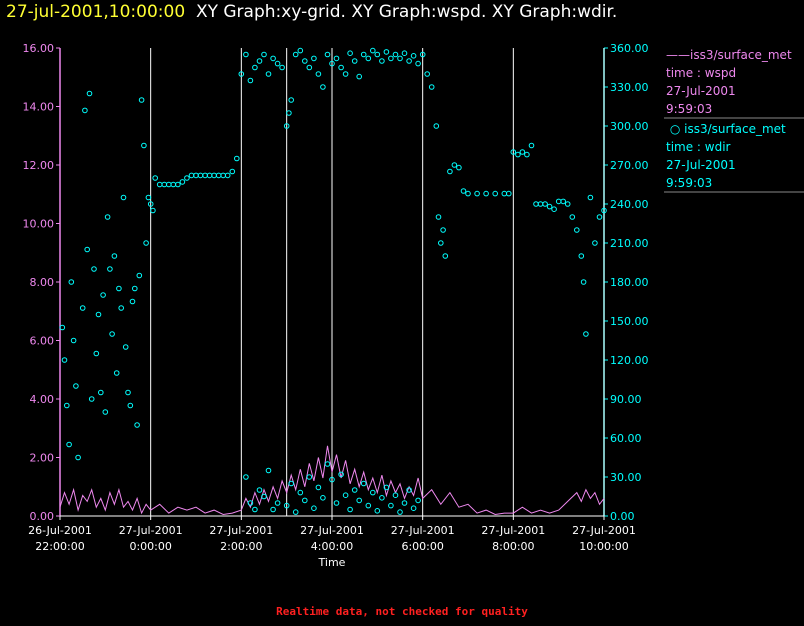 The width and height of the screenshot is (804, 626). Describe the element at coordinates (629, 126) in the screenshot. I see `right-axis-tick-label: 300.00` at that location.